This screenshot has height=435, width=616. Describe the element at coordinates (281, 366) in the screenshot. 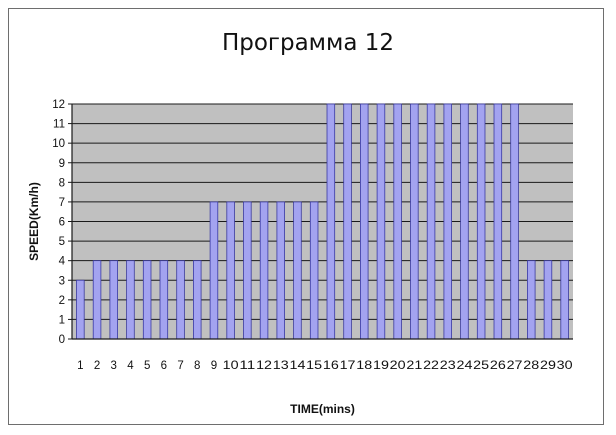

I see `x-tick-label: 13` at that location.